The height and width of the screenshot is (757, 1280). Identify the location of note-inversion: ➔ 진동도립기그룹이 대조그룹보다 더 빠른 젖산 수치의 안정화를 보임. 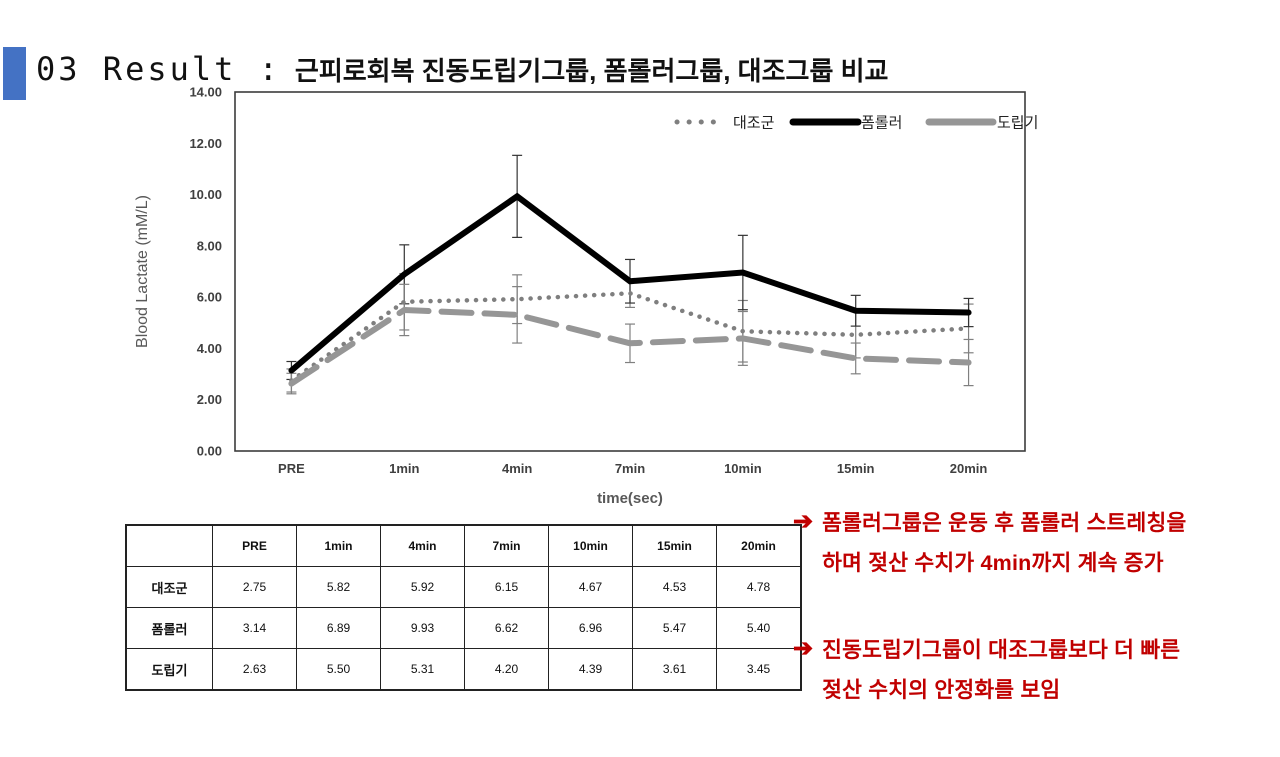
(1035, 670).